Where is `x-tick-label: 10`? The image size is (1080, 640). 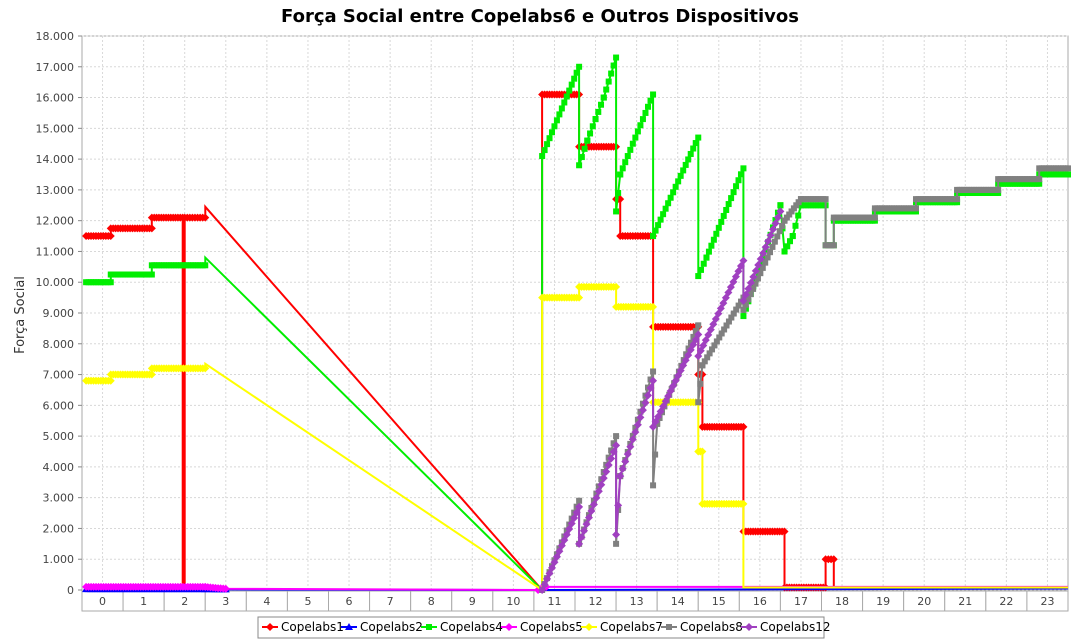 x-tick-label: 10 is located at coordinates (513, 601).